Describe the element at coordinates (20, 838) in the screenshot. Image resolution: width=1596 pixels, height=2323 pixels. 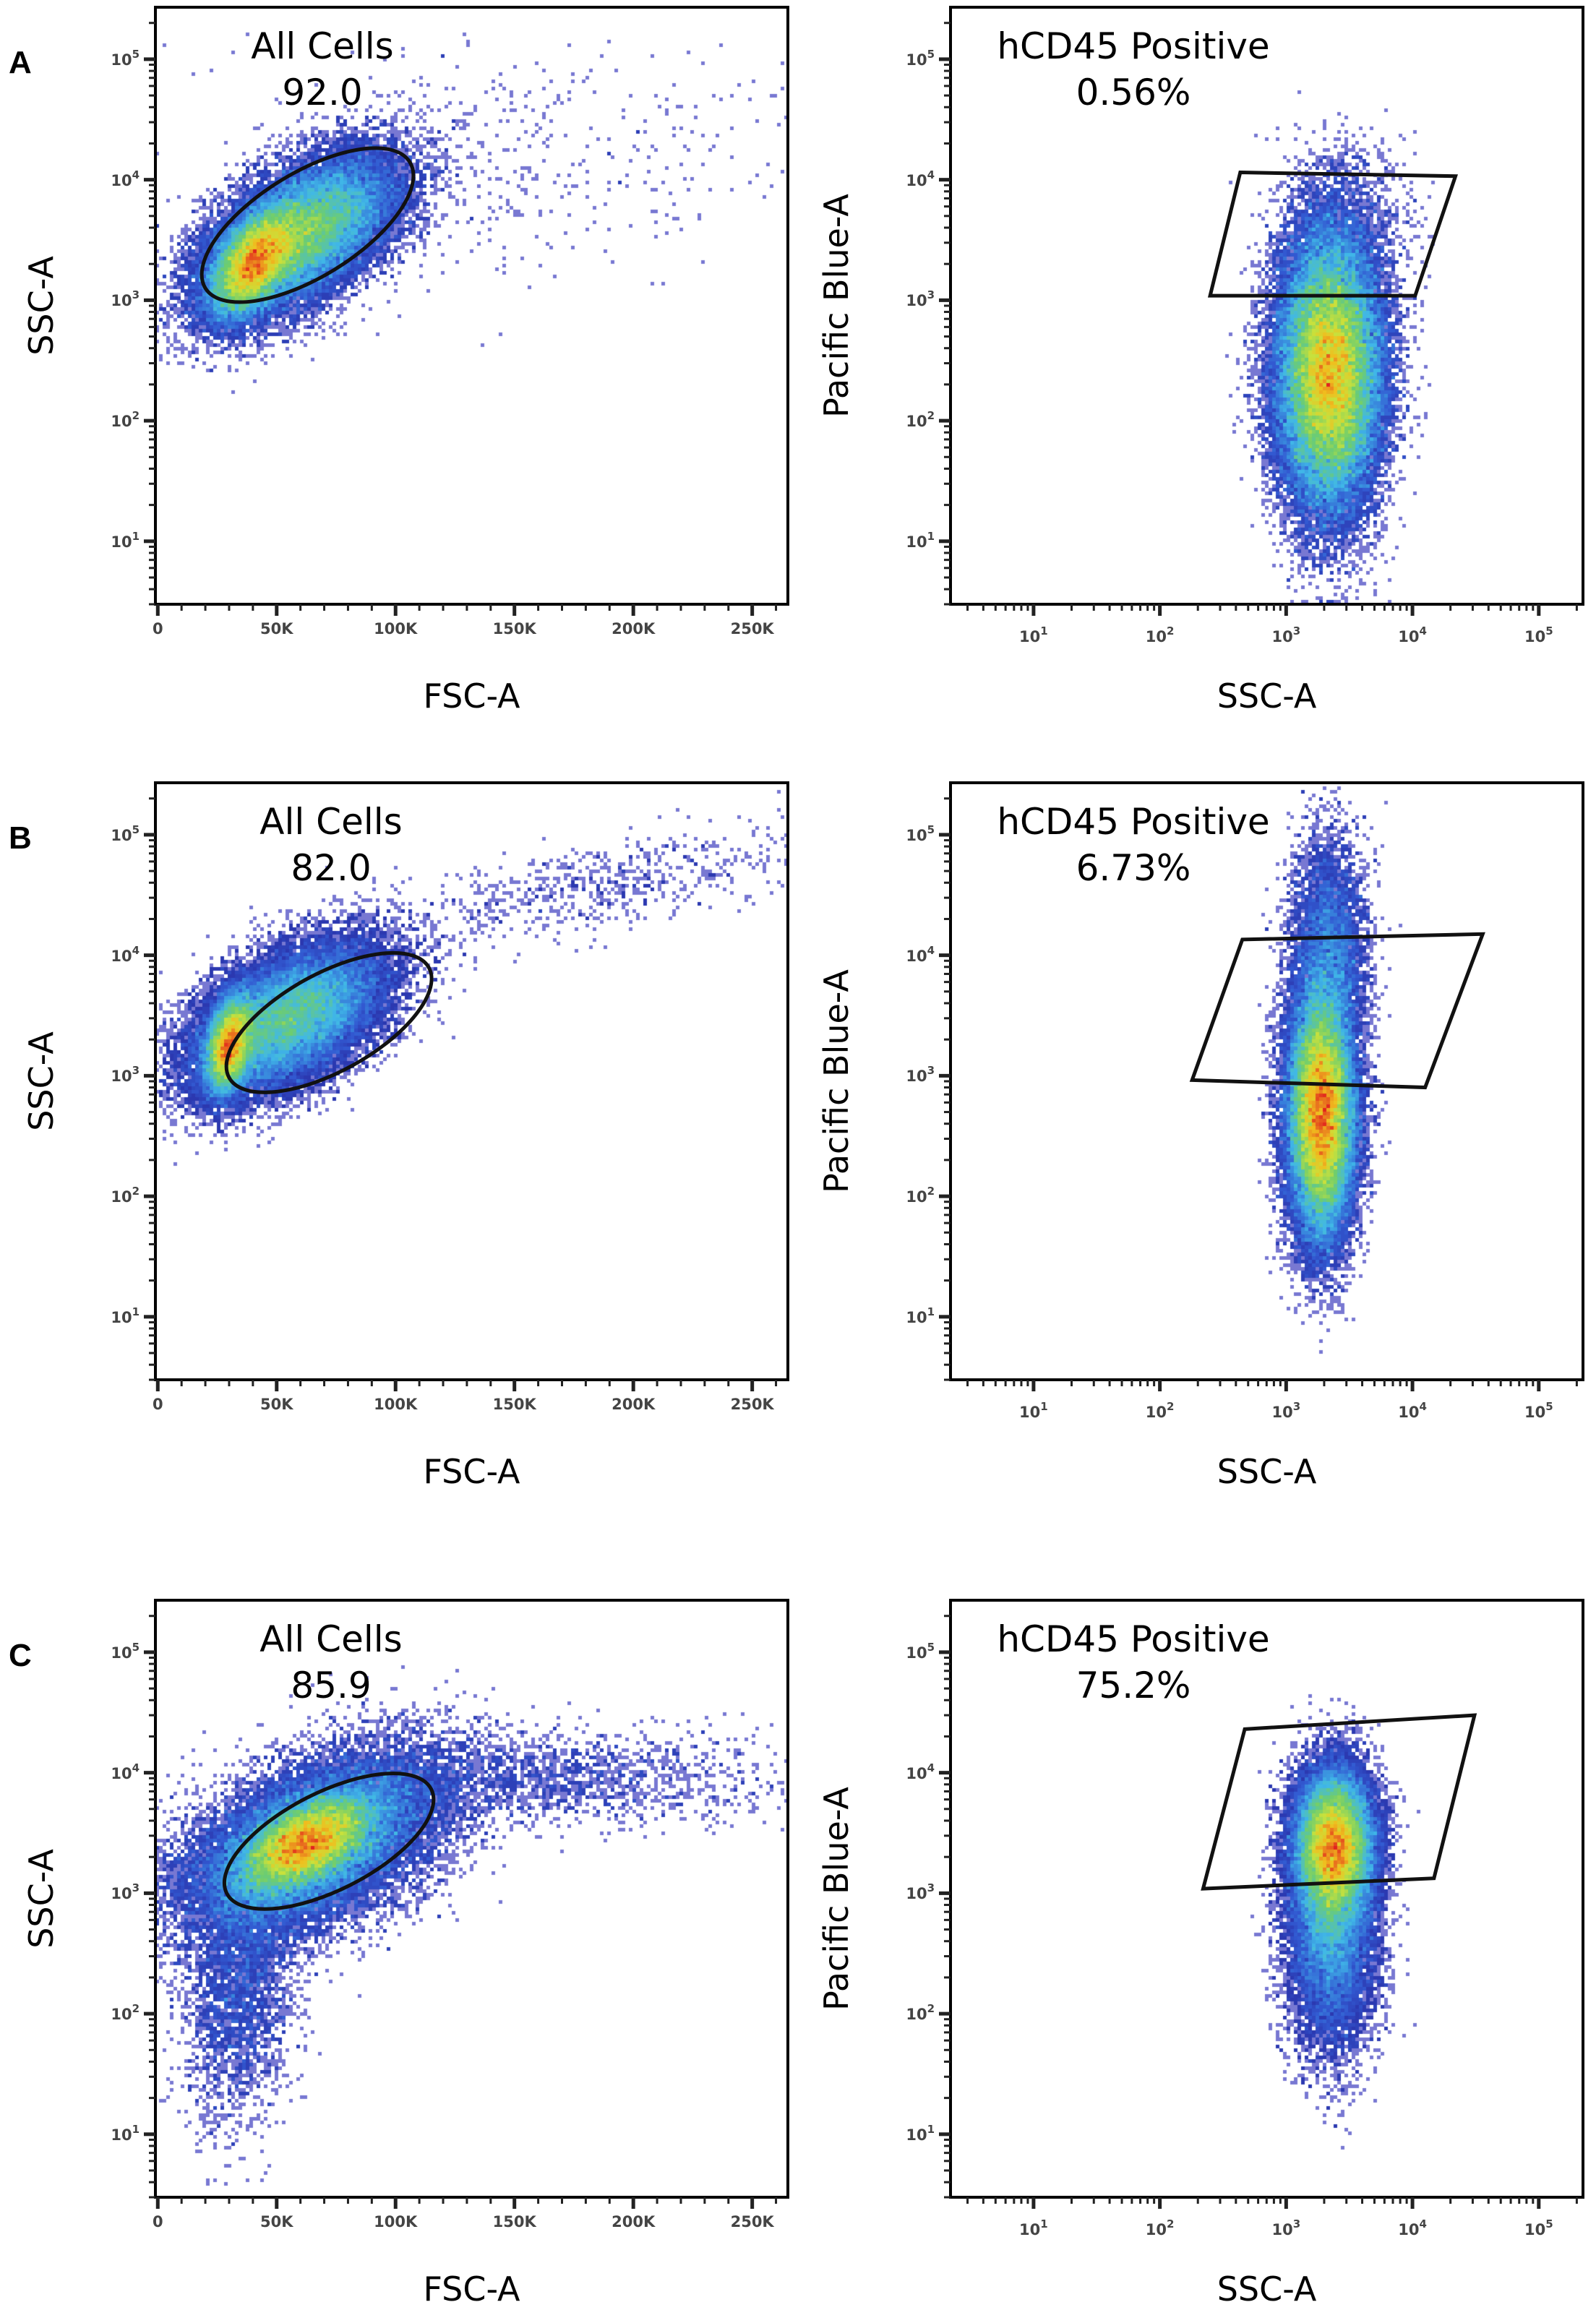
I see `panel-letter: B` at that location.